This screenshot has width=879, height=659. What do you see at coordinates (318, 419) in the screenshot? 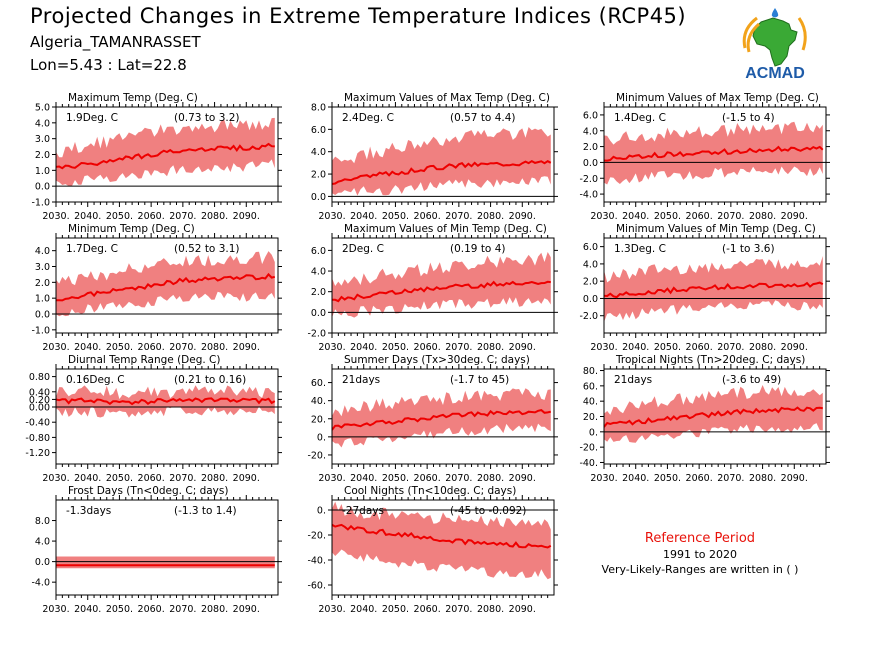
I see `y-tick-label: 20.` at bounding box center [318, 419].